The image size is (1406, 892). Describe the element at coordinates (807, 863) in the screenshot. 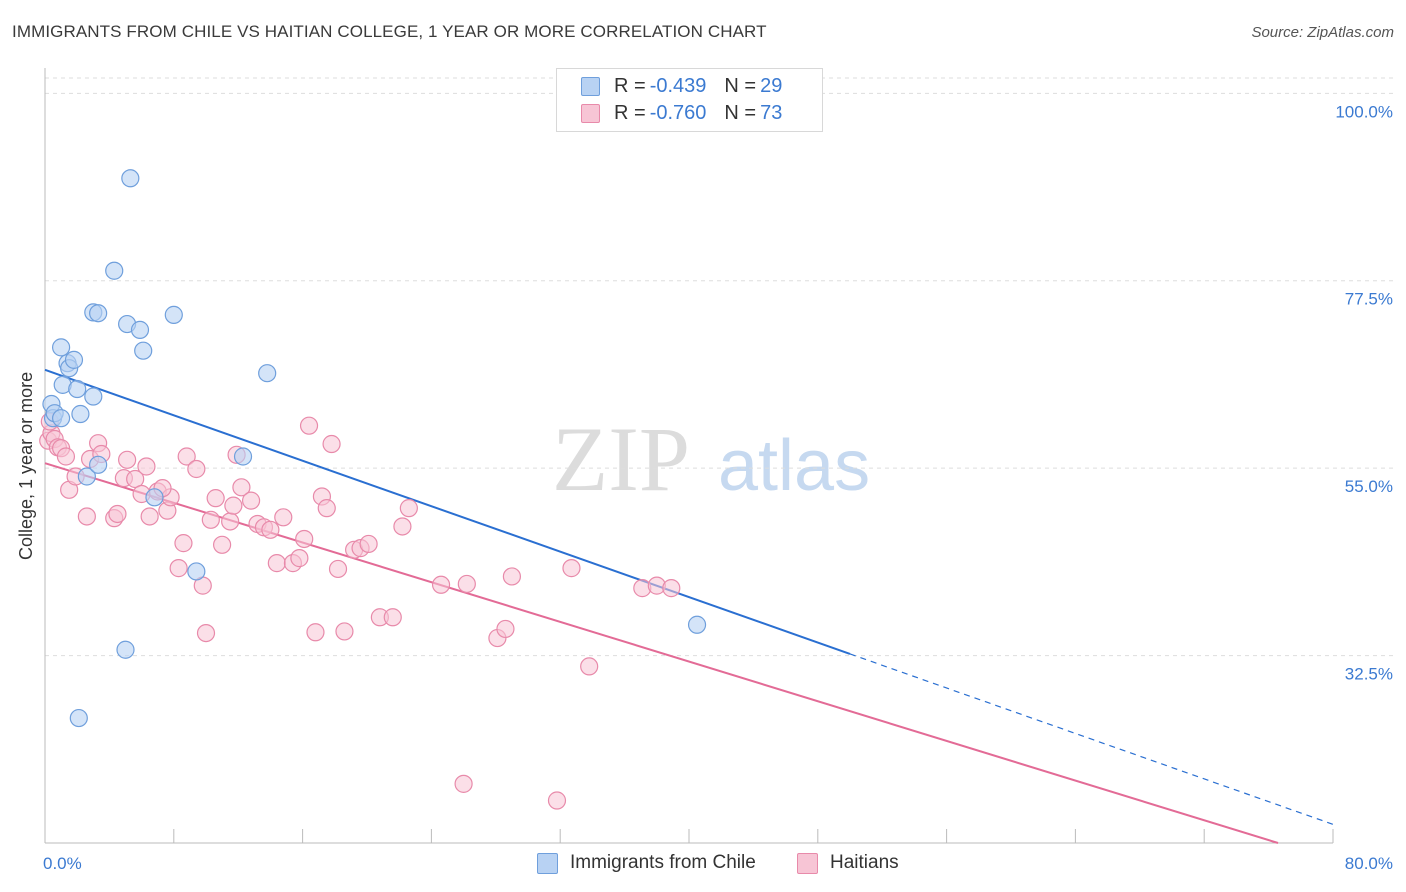

I see `series-swatch-haitians` at that location.